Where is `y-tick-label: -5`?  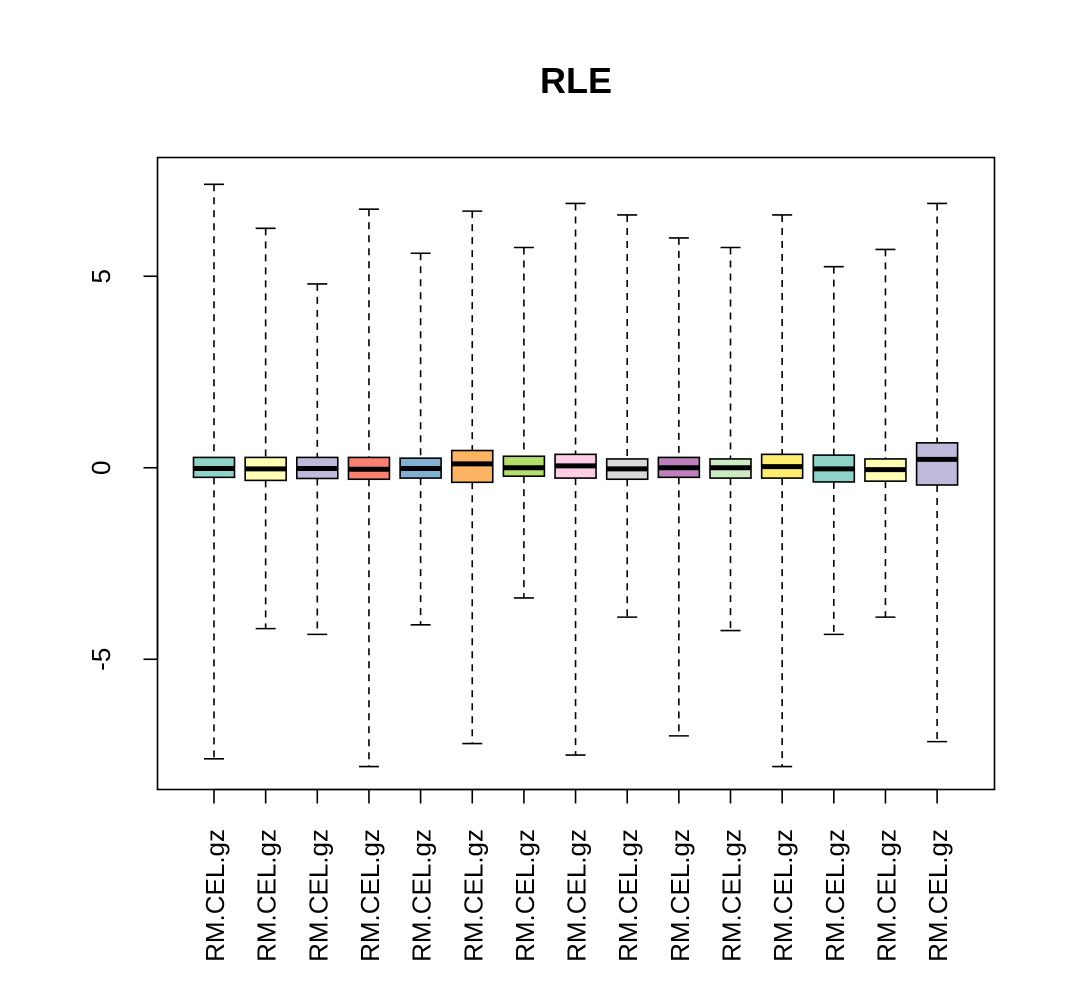
y-tick-label: -5 is located at coordinates (101, 659).